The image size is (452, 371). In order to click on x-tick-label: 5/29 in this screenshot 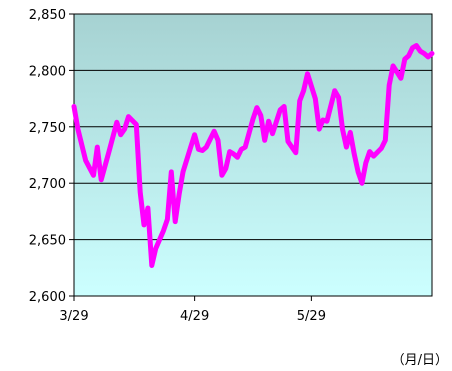, I will do `click(311, 316)`.